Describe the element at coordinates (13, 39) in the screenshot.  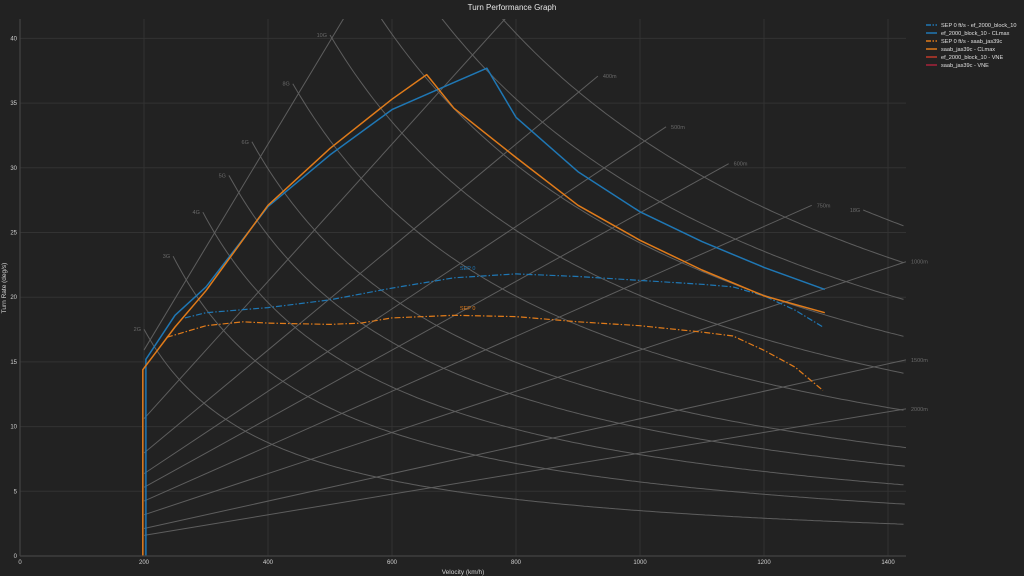
I see `y-tick-label: 40` at that location.